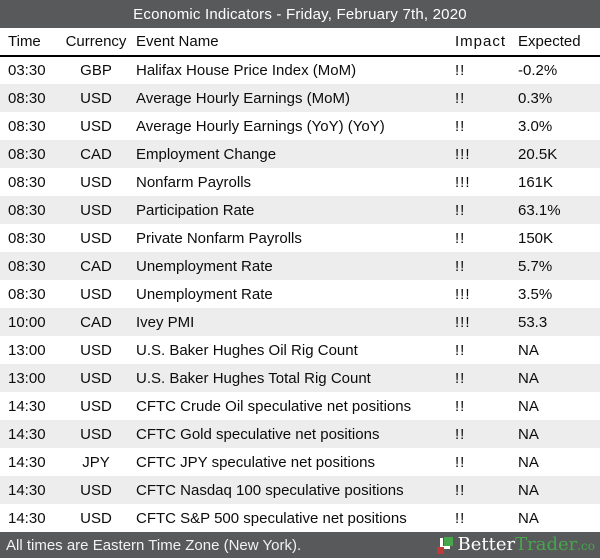 Image resolution: width=600 pixels, height=560 pixels. I want to click on logo-red-square, so click(440, 550).